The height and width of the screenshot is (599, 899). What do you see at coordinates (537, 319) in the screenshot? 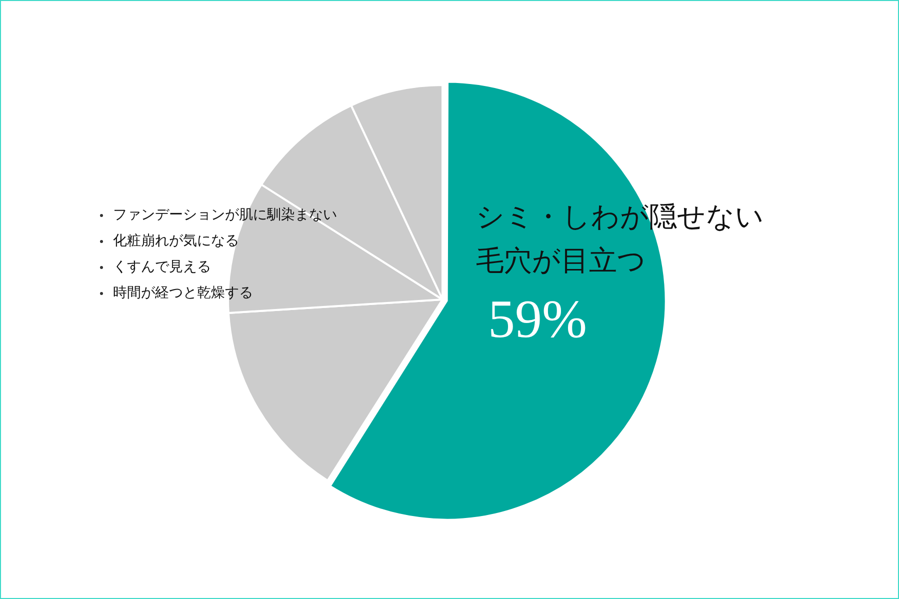
I see `data-label: 59%` at bounding box center [537, 319].